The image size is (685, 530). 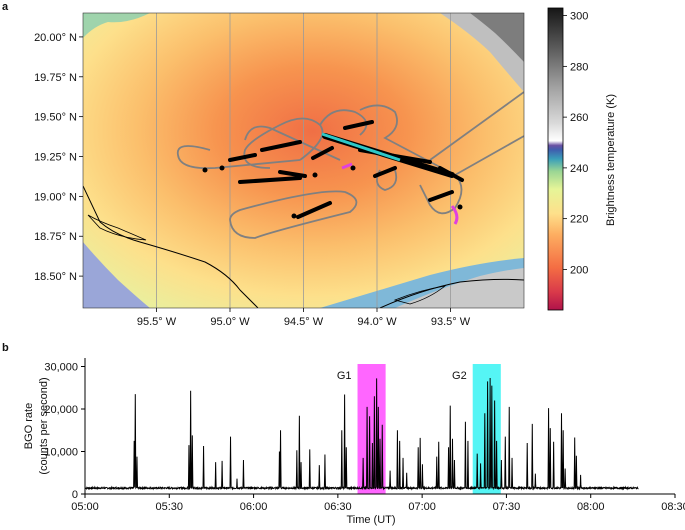 I want to click on map-lon-tick-label-2: 94.5° W, so click(x=304, y=322).